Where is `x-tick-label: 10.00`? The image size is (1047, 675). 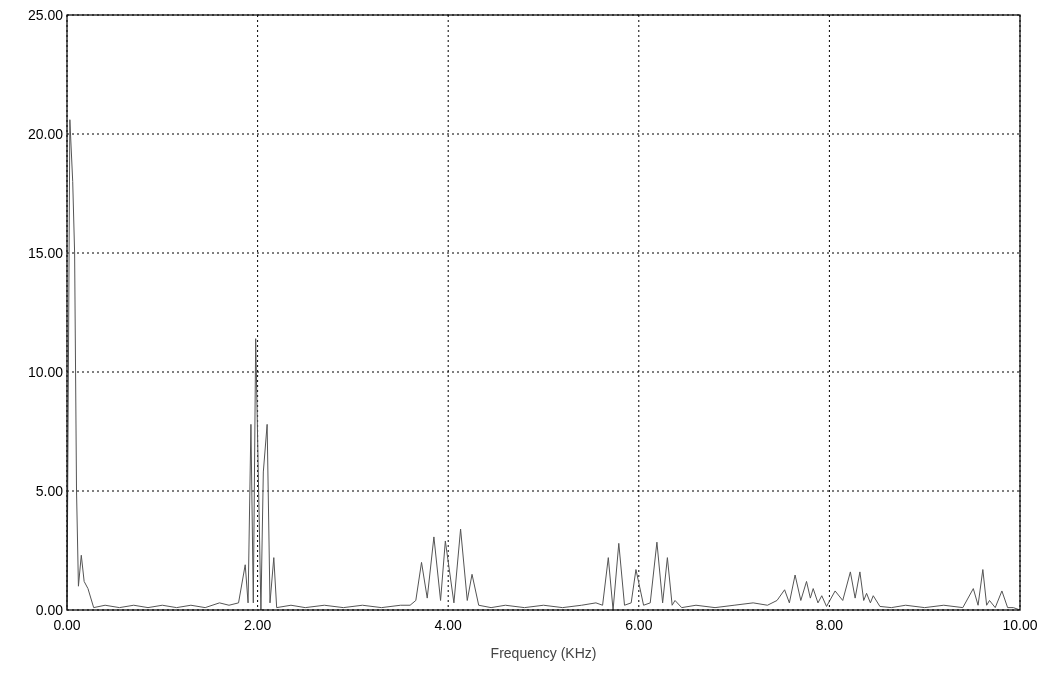
x-tick-label: 10.00 is located at coordinates (1020, 625).